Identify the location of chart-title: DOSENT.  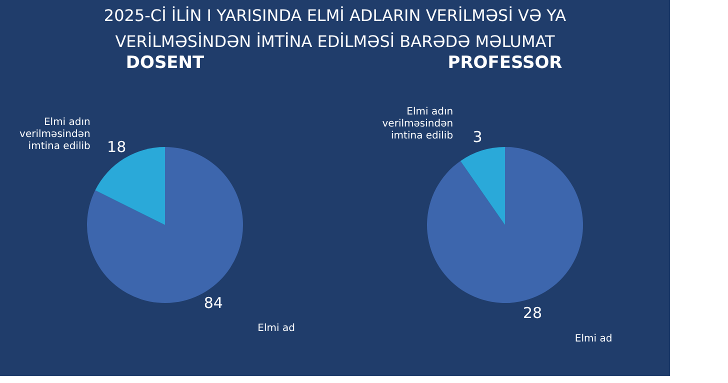
(165, 63).